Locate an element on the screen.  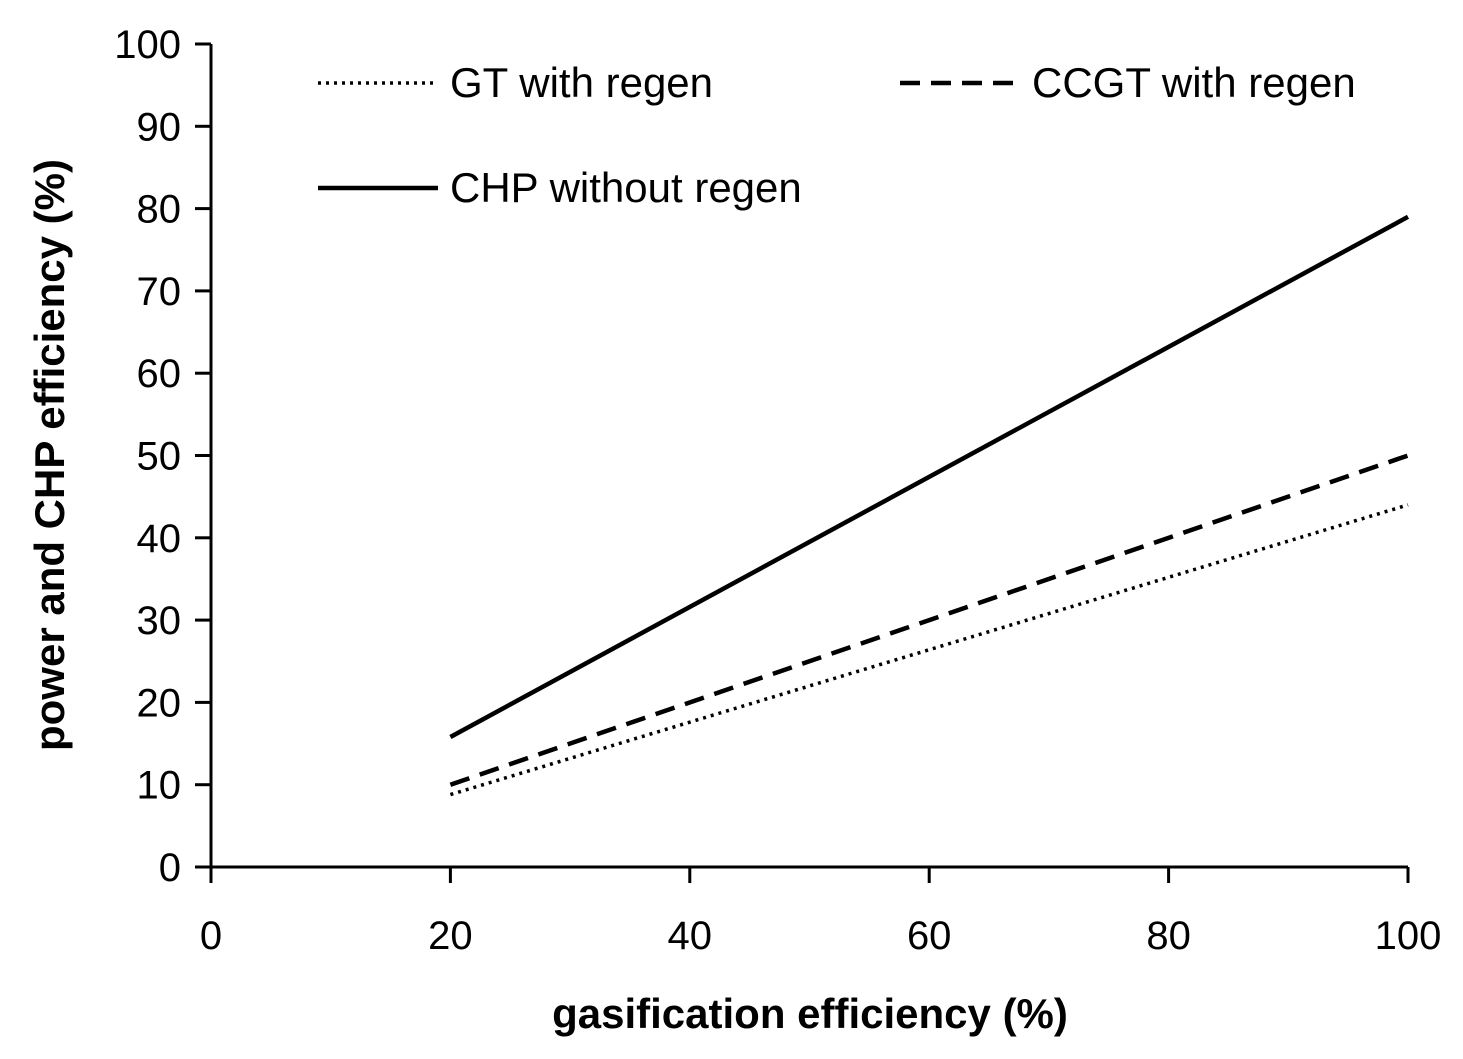
legend-label: GT with regen is located at coordinates (581, 82).